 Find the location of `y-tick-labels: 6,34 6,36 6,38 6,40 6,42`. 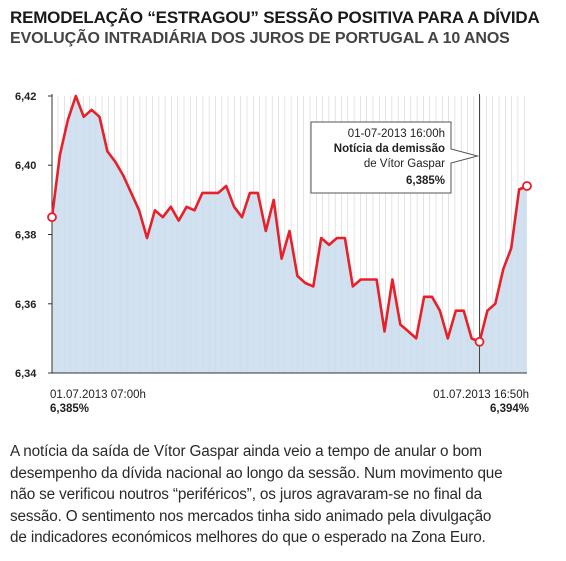

y-tick-labels: 6,34 6,36 6,38 6,40 6,42 is located at coordinates (33, 235).